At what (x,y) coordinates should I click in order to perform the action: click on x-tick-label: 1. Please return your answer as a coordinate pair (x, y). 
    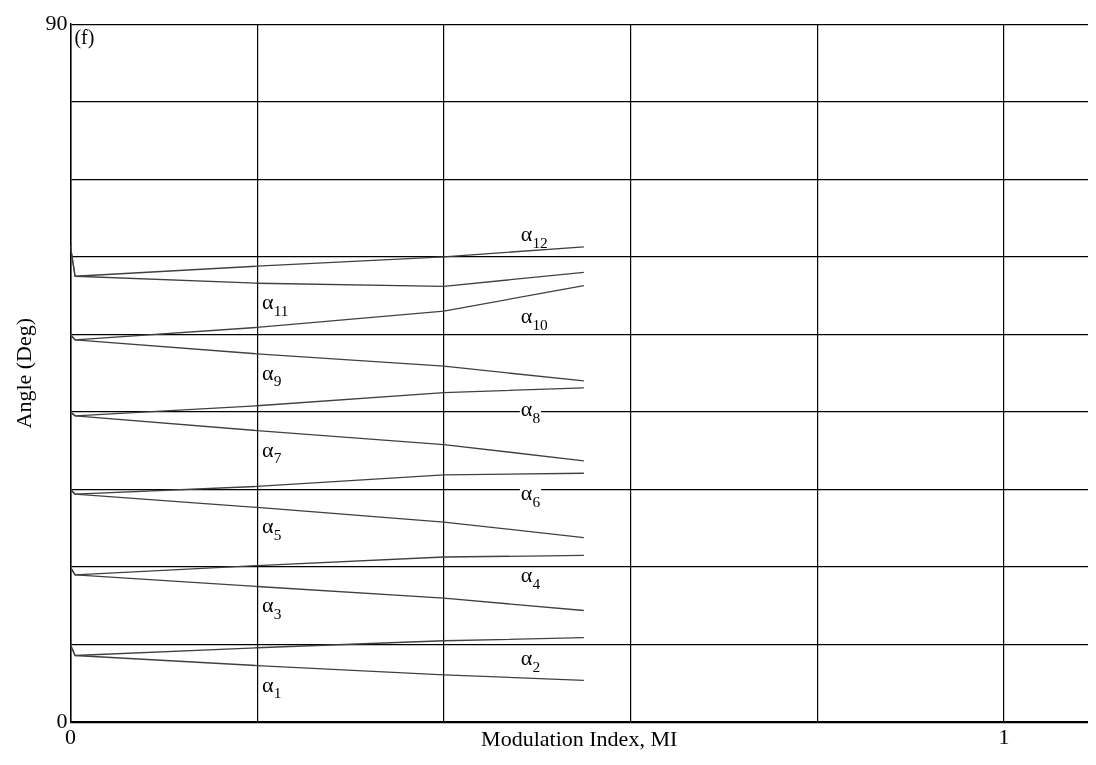
    Looking at the image, I should click on (1004, 737).